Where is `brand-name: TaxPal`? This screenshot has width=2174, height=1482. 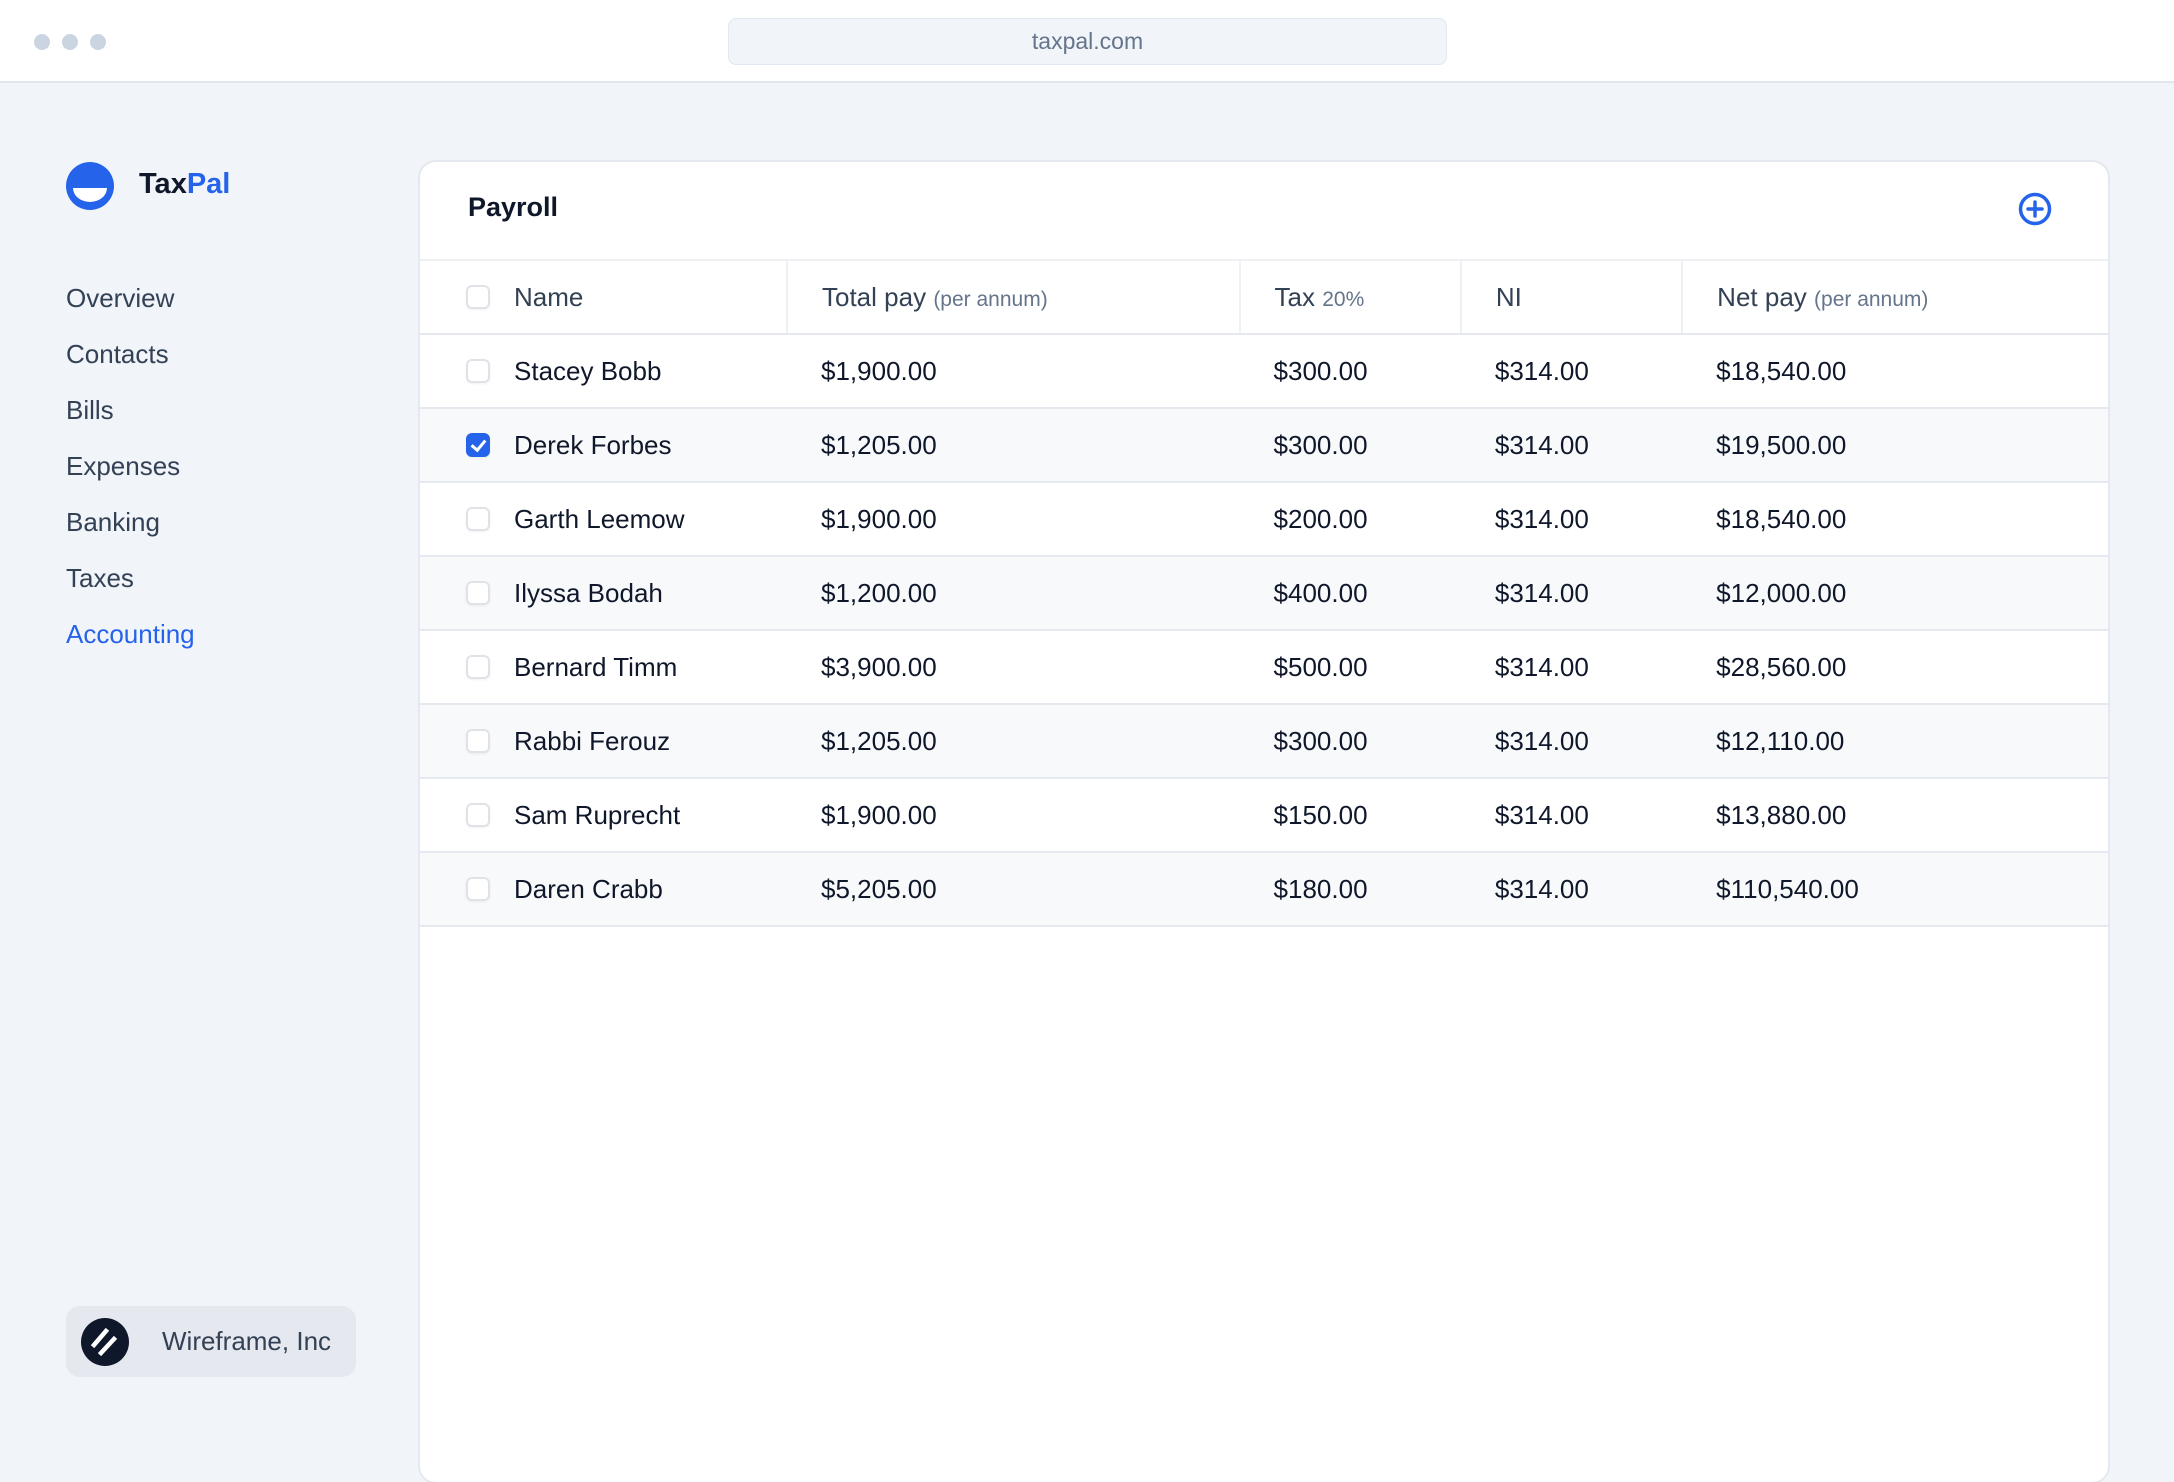 brand-name: TaxPal is located at coordinates (185, 184).